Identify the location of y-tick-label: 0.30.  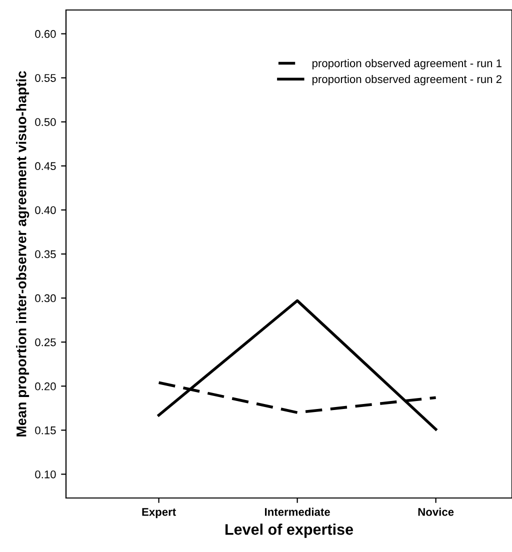
(45, 298).